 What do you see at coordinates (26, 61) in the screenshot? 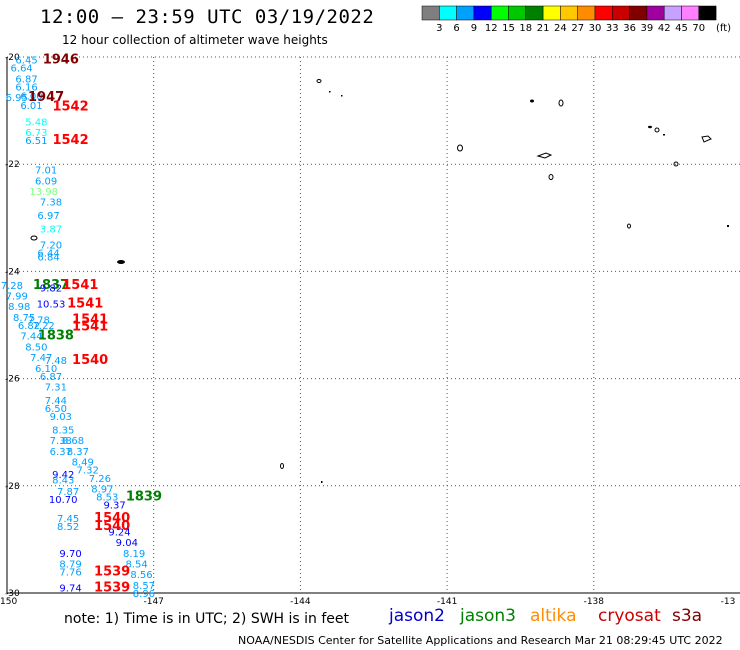
I see `wave-height-label: 6.45` at bounding box center [26, 61].